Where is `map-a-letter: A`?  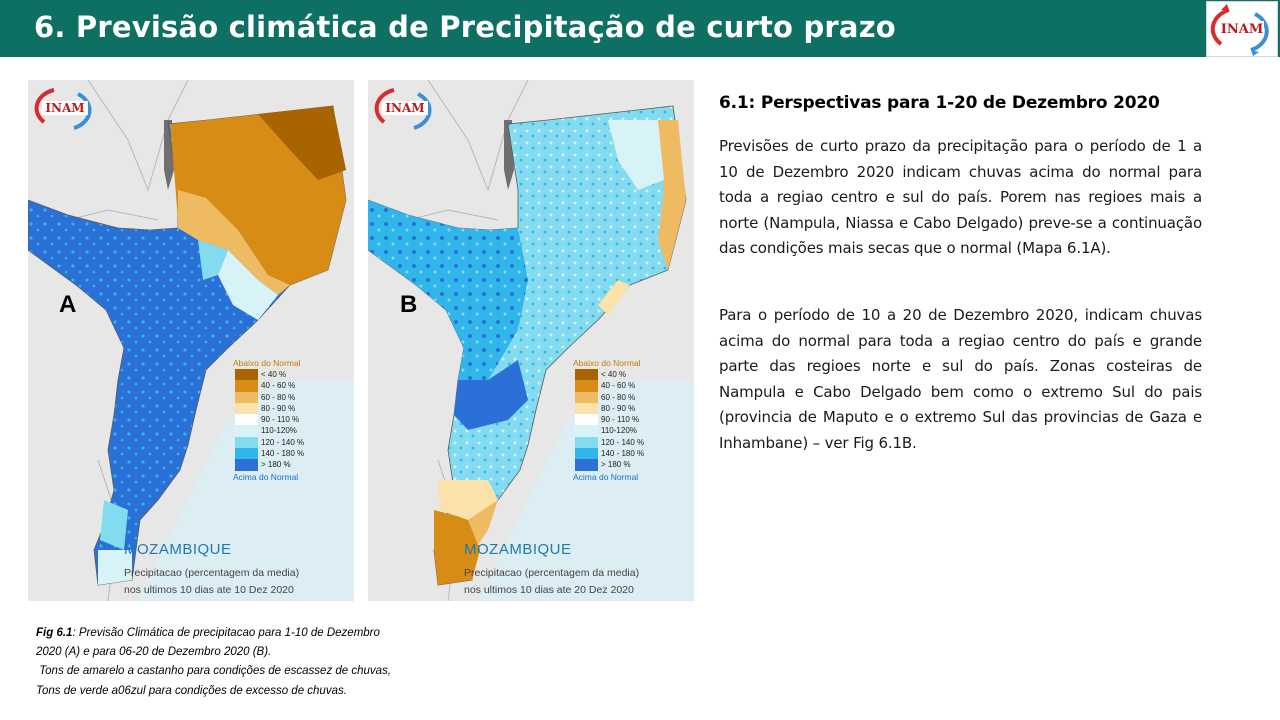
map-a-letter: A is located at coordinates (68, 304).